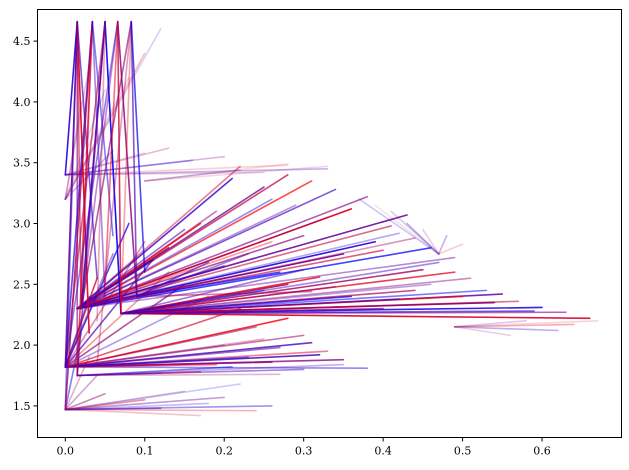 The height and width of the screenshot is (470, 629). What do you see at coordinates (542, 451) in the screenshot?
I see `x-tick-label: 0.6` at bounding box center [542, 451].